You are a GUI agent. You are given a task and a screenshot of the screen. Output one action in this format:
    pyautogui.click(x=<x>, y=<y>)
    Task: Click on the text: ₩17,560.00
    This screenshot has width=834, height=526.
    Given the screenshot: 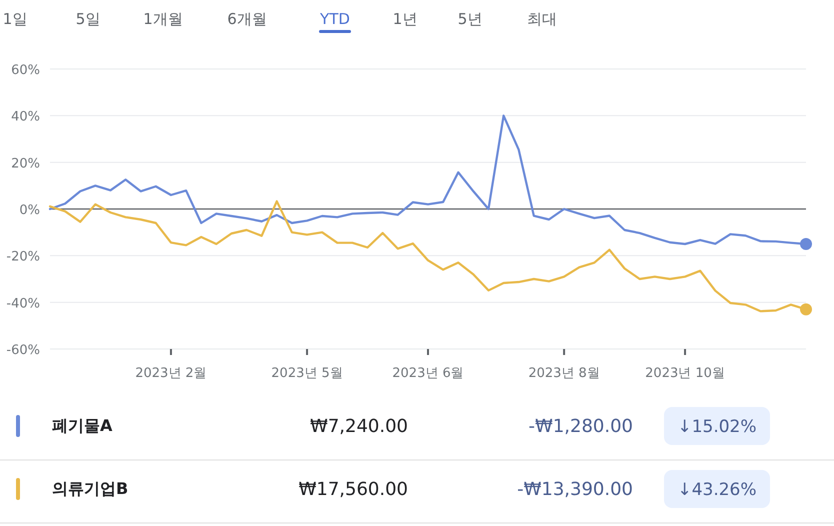 What is the action you would take?
    pyautogui.click(x=353, y=489)
    